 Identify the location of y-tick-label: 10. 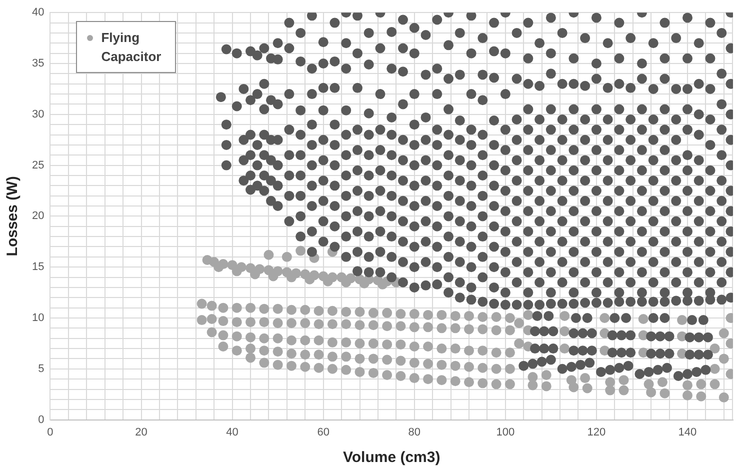
(38, 318).